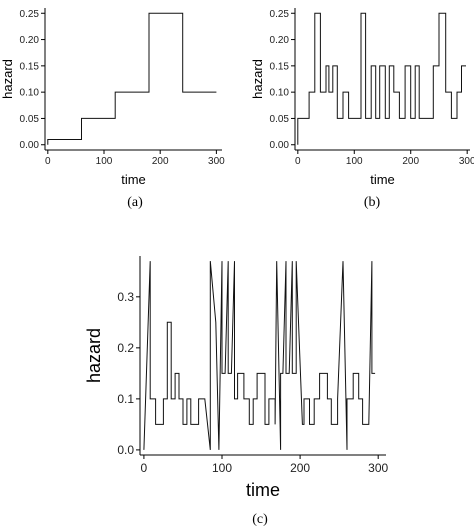  What do you see at coordinates (125, 450) in the screenshot?
I see `y-tick-label: 0.0` at bounding box center [125, 450].